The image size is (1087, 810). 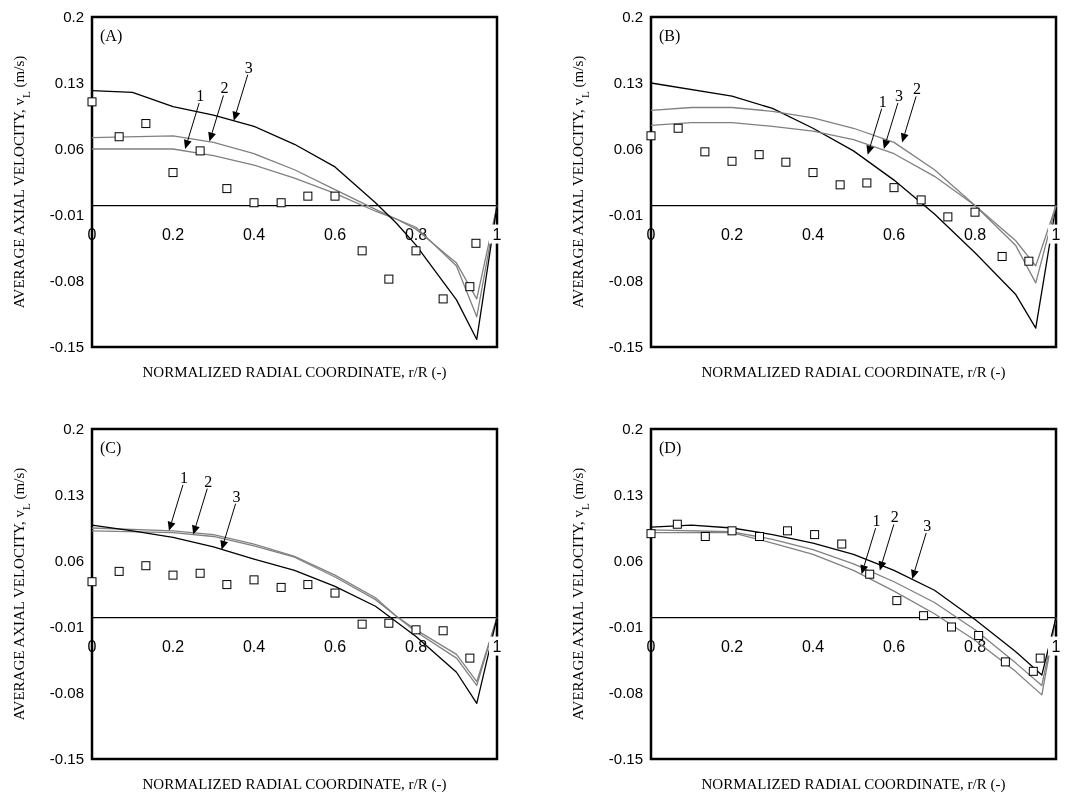 I want to click on annotation: (B), so click(x=670, y=36).